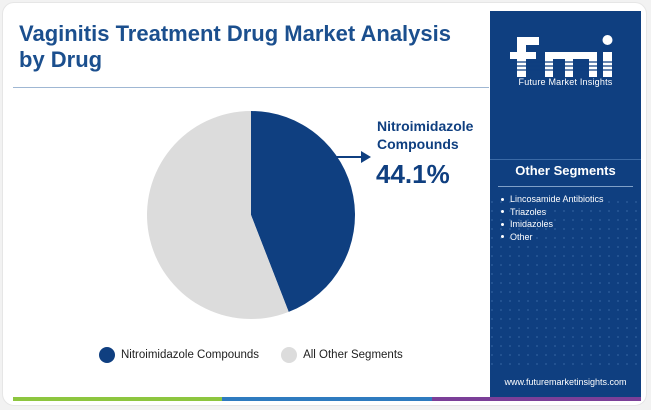 The height and width of the screenshot is (410, 651). Describe the element at coordinates (565, 382) in the screenshot. I see `website-link: www.futuremarketinsights.com` at that location.